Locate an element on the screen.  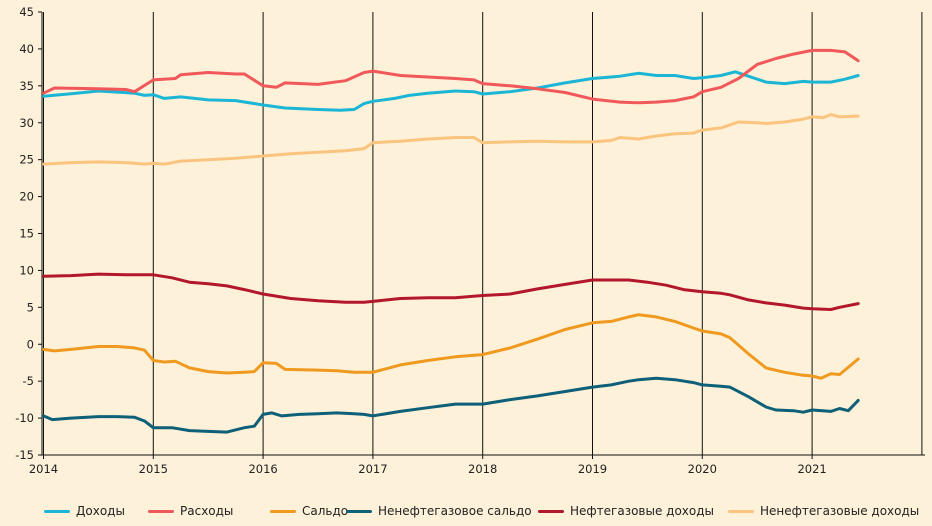
legend-label: Нефтегазовые доходы is located at coordinates (642, 511).